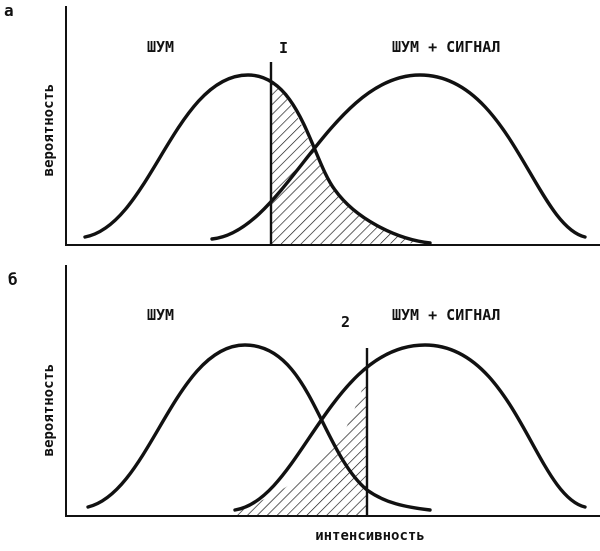 The height and width of the screenshot is (551, 600). What do you see at coordinates (301, 445) in the screenshot?
I see `panel-b-miss-area` at bounding box center [301, 445].